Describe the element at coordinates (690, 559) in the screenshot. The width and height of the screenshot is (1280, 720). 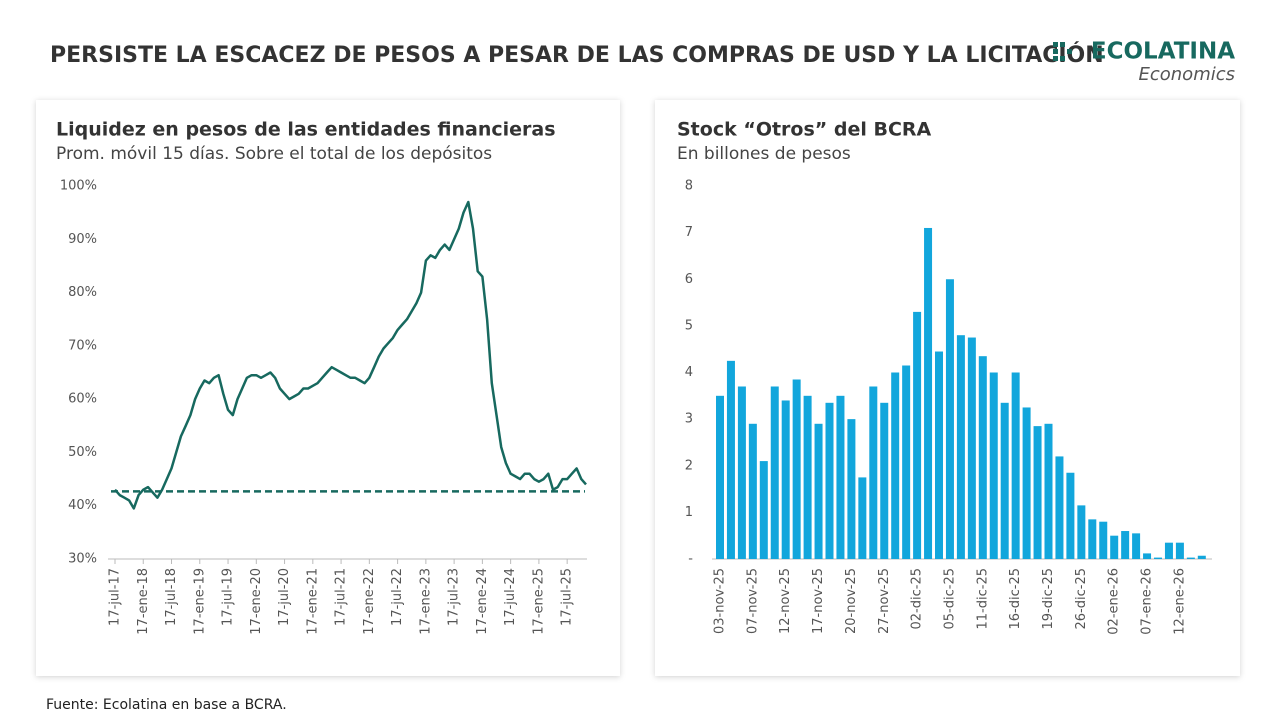
I see `y-tick-label: -` at that location.